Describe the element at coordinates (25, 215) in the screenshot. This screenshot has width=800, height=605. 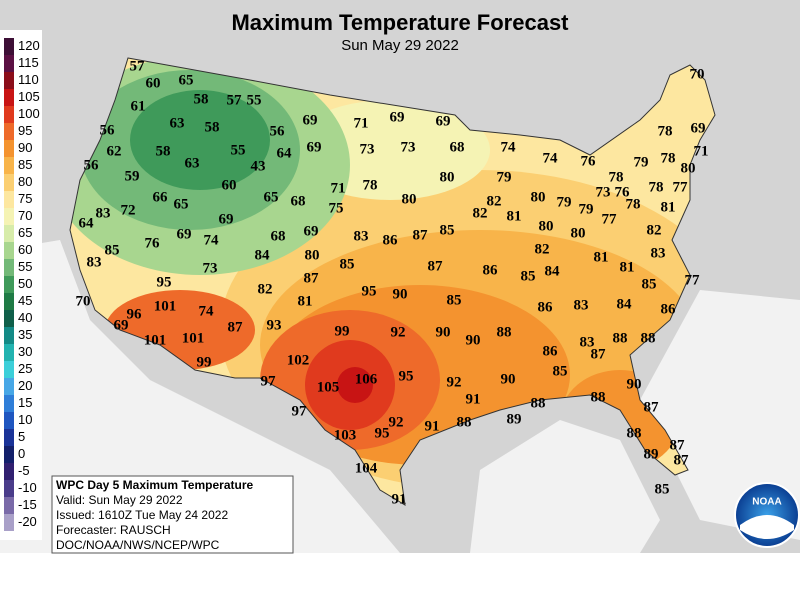
I see `legend-label: 70` at that location.